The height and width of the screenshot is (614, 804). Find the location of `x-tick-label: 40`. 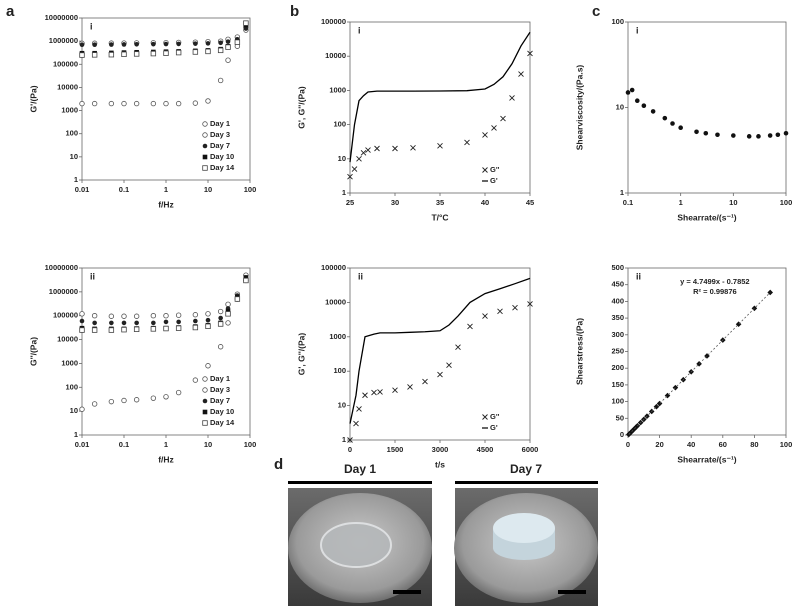

x-tick-label: 40 is located at coordinates (485, 202).